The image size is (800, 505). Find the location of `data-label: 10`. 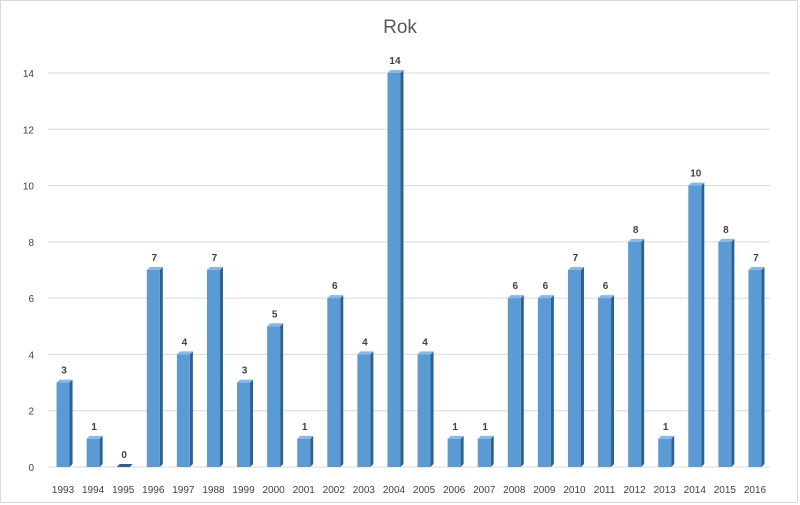

data-label: 10 is located at coordinates (696, 174).